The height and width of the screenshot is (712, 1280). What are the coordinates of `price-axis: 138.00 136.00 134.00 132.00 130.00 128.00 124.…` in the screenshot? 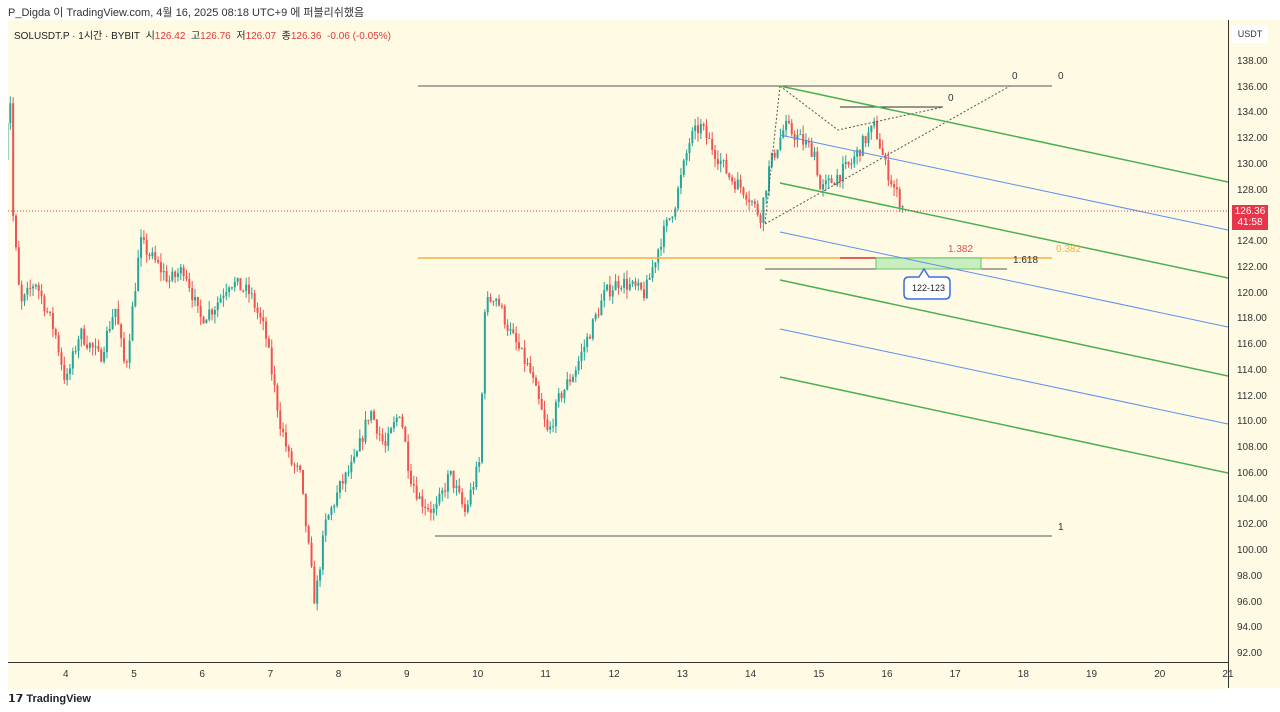 It's located at (1254, 354).